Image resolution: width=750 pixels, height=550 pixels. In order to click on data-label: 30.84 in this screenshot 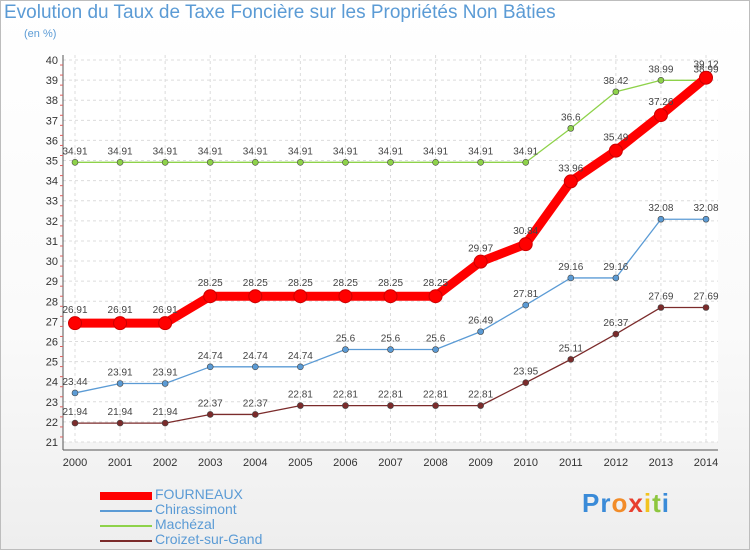, I will do `click(525, 231)`.